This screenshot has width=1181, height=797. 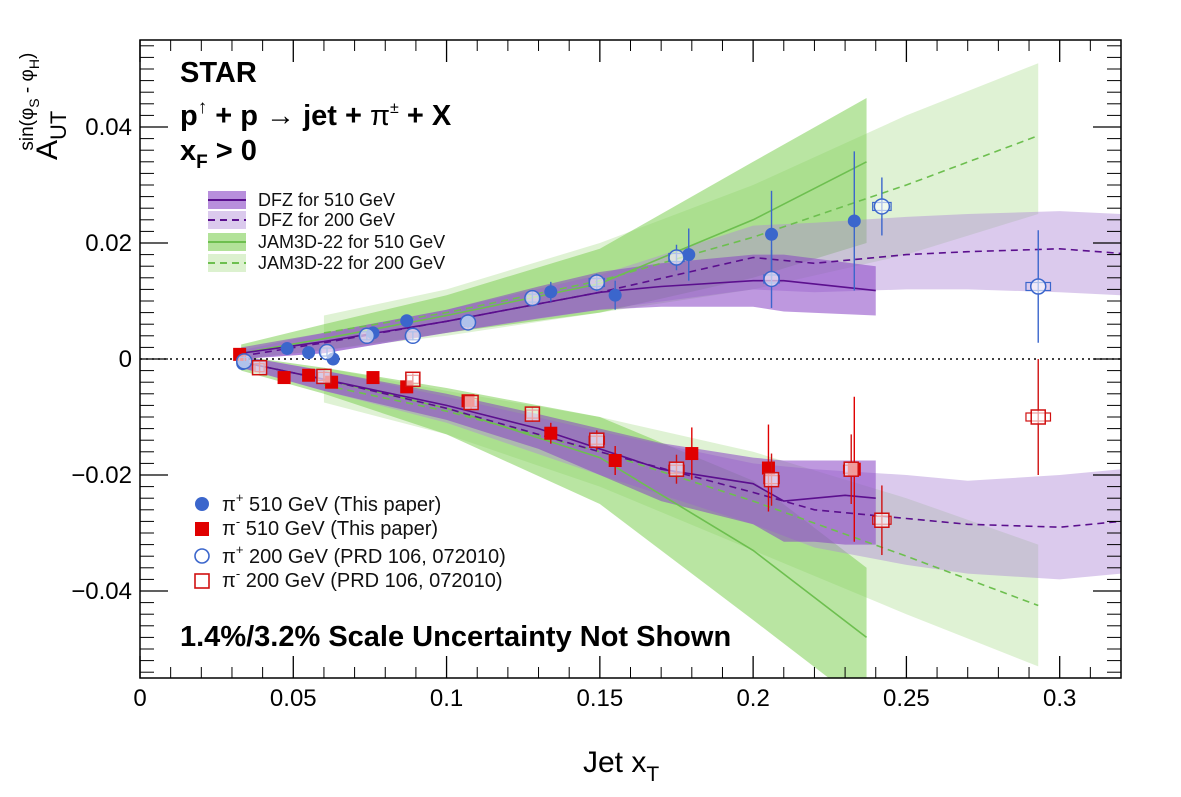 I want to click on svg-text: π+ 510 GeV (This paper), so click(x=331, y=503).